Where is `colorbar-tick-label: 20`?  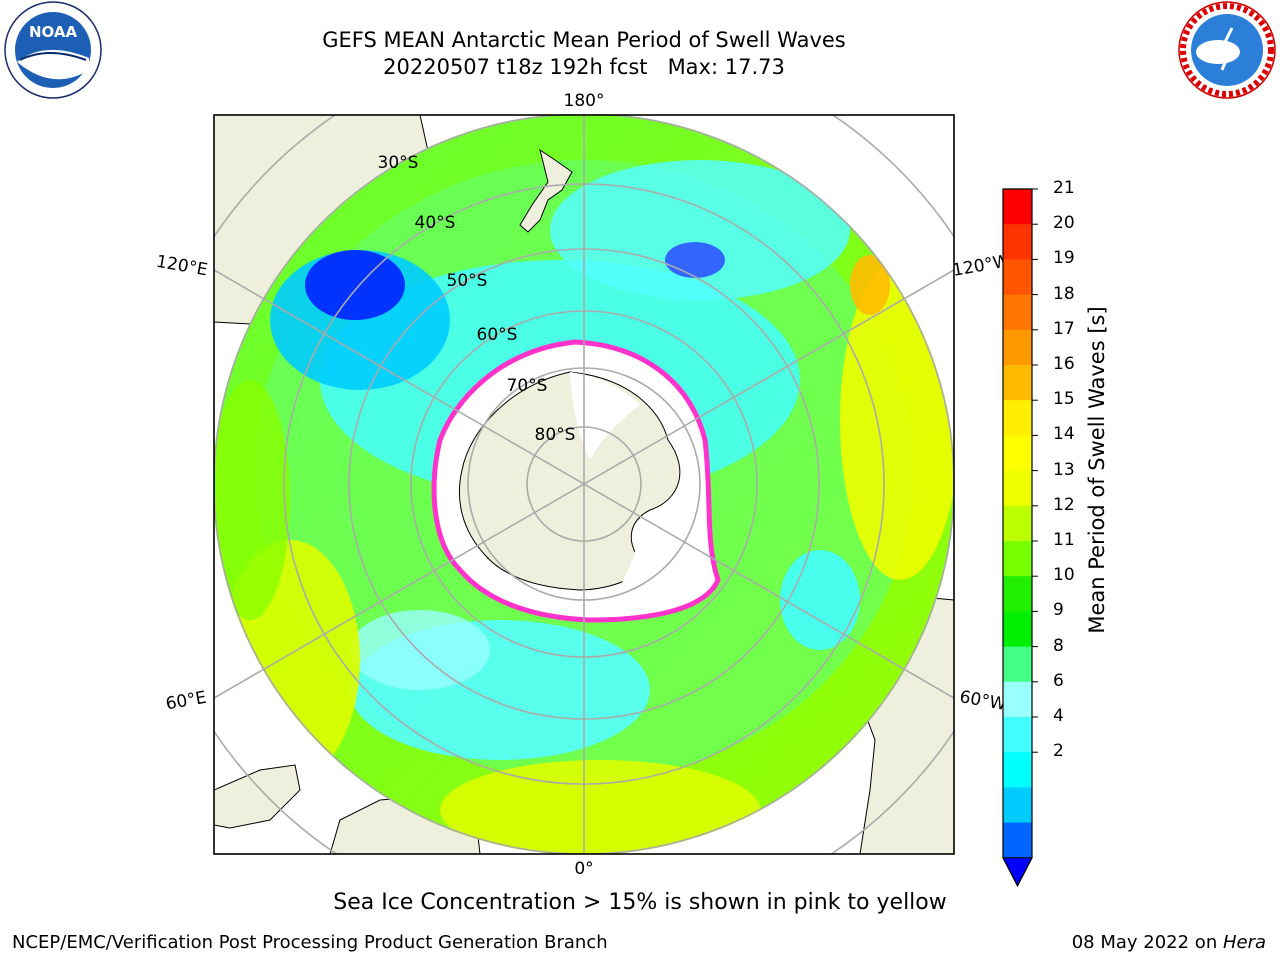 colorbar-tick-label: 20 is located at coordinates (1064, 223).